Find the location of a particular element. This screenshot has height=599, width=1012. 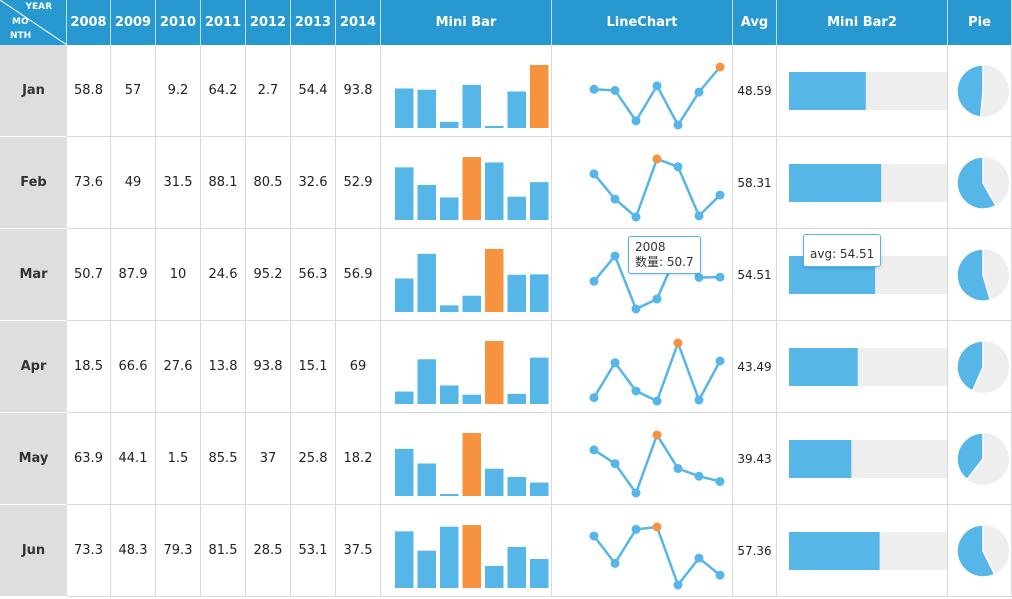

header-year-2011: 2011 is located at coordinates (223, 22).